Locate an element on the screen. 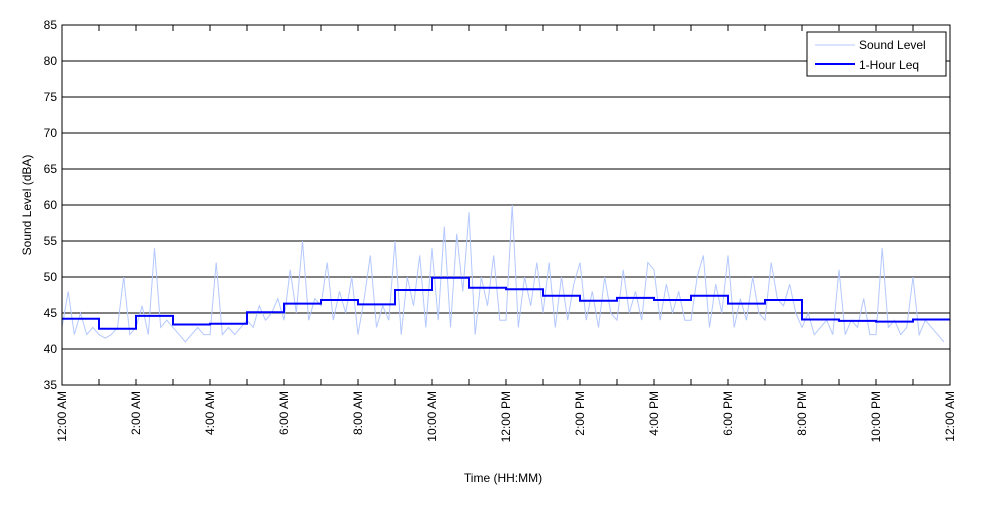 This screenshot has height=505, width=1000. x-axis-label: Time (HH:MM) is located at coordinates (503, 478).